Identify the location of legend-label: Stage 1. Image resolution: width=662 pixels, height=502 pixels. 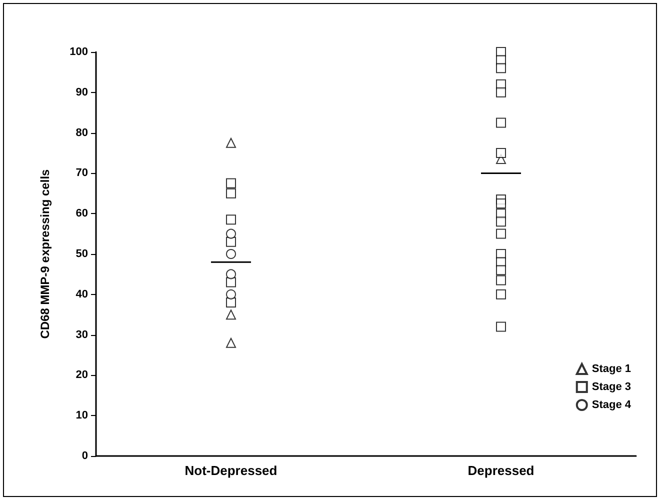
(612, 369).